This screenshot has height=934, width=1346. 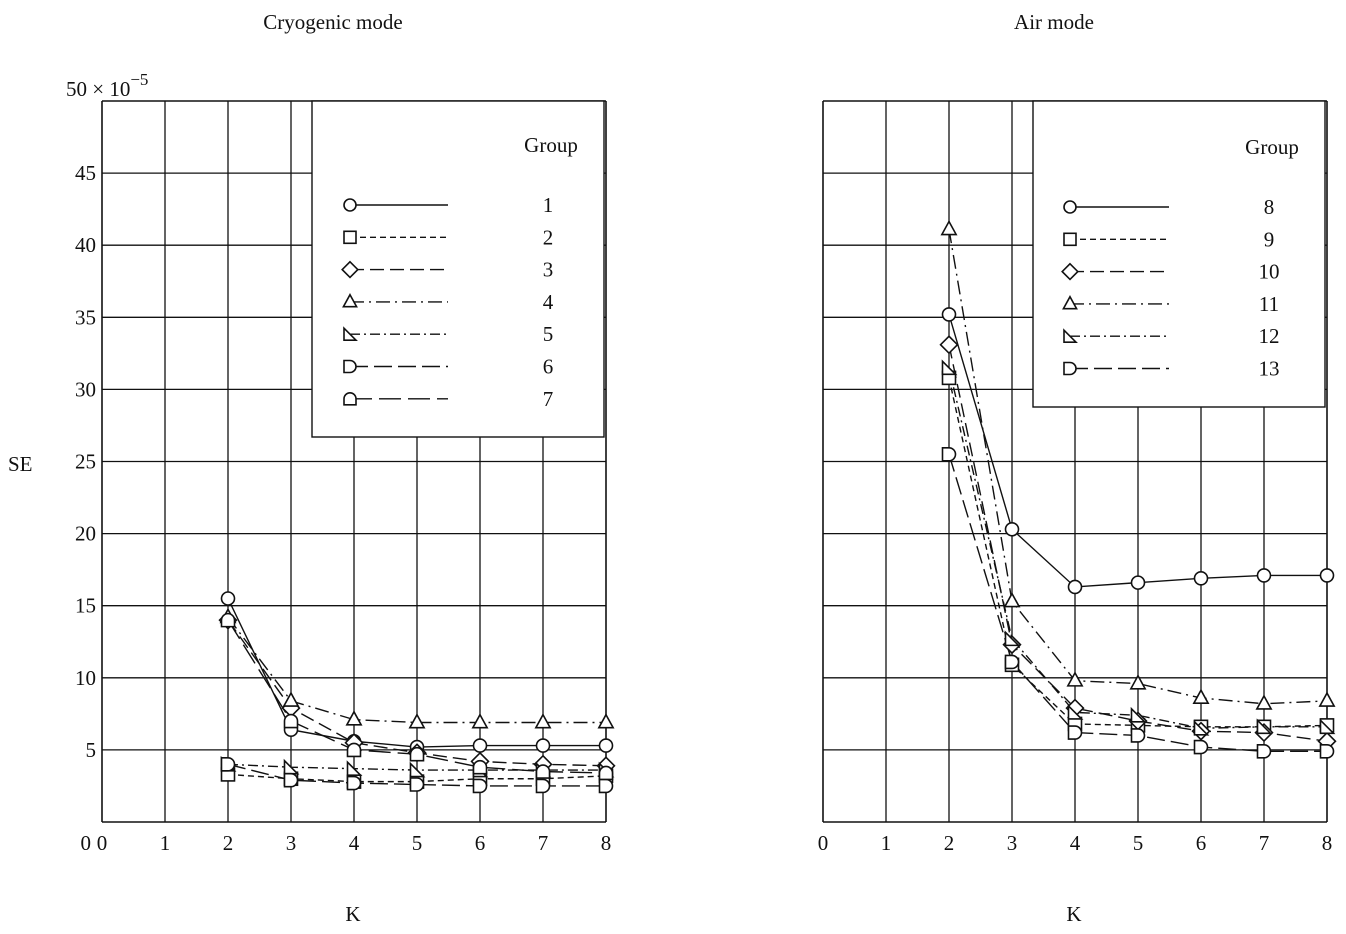 I want to click on legend-box, so click(x=1179, y=254).